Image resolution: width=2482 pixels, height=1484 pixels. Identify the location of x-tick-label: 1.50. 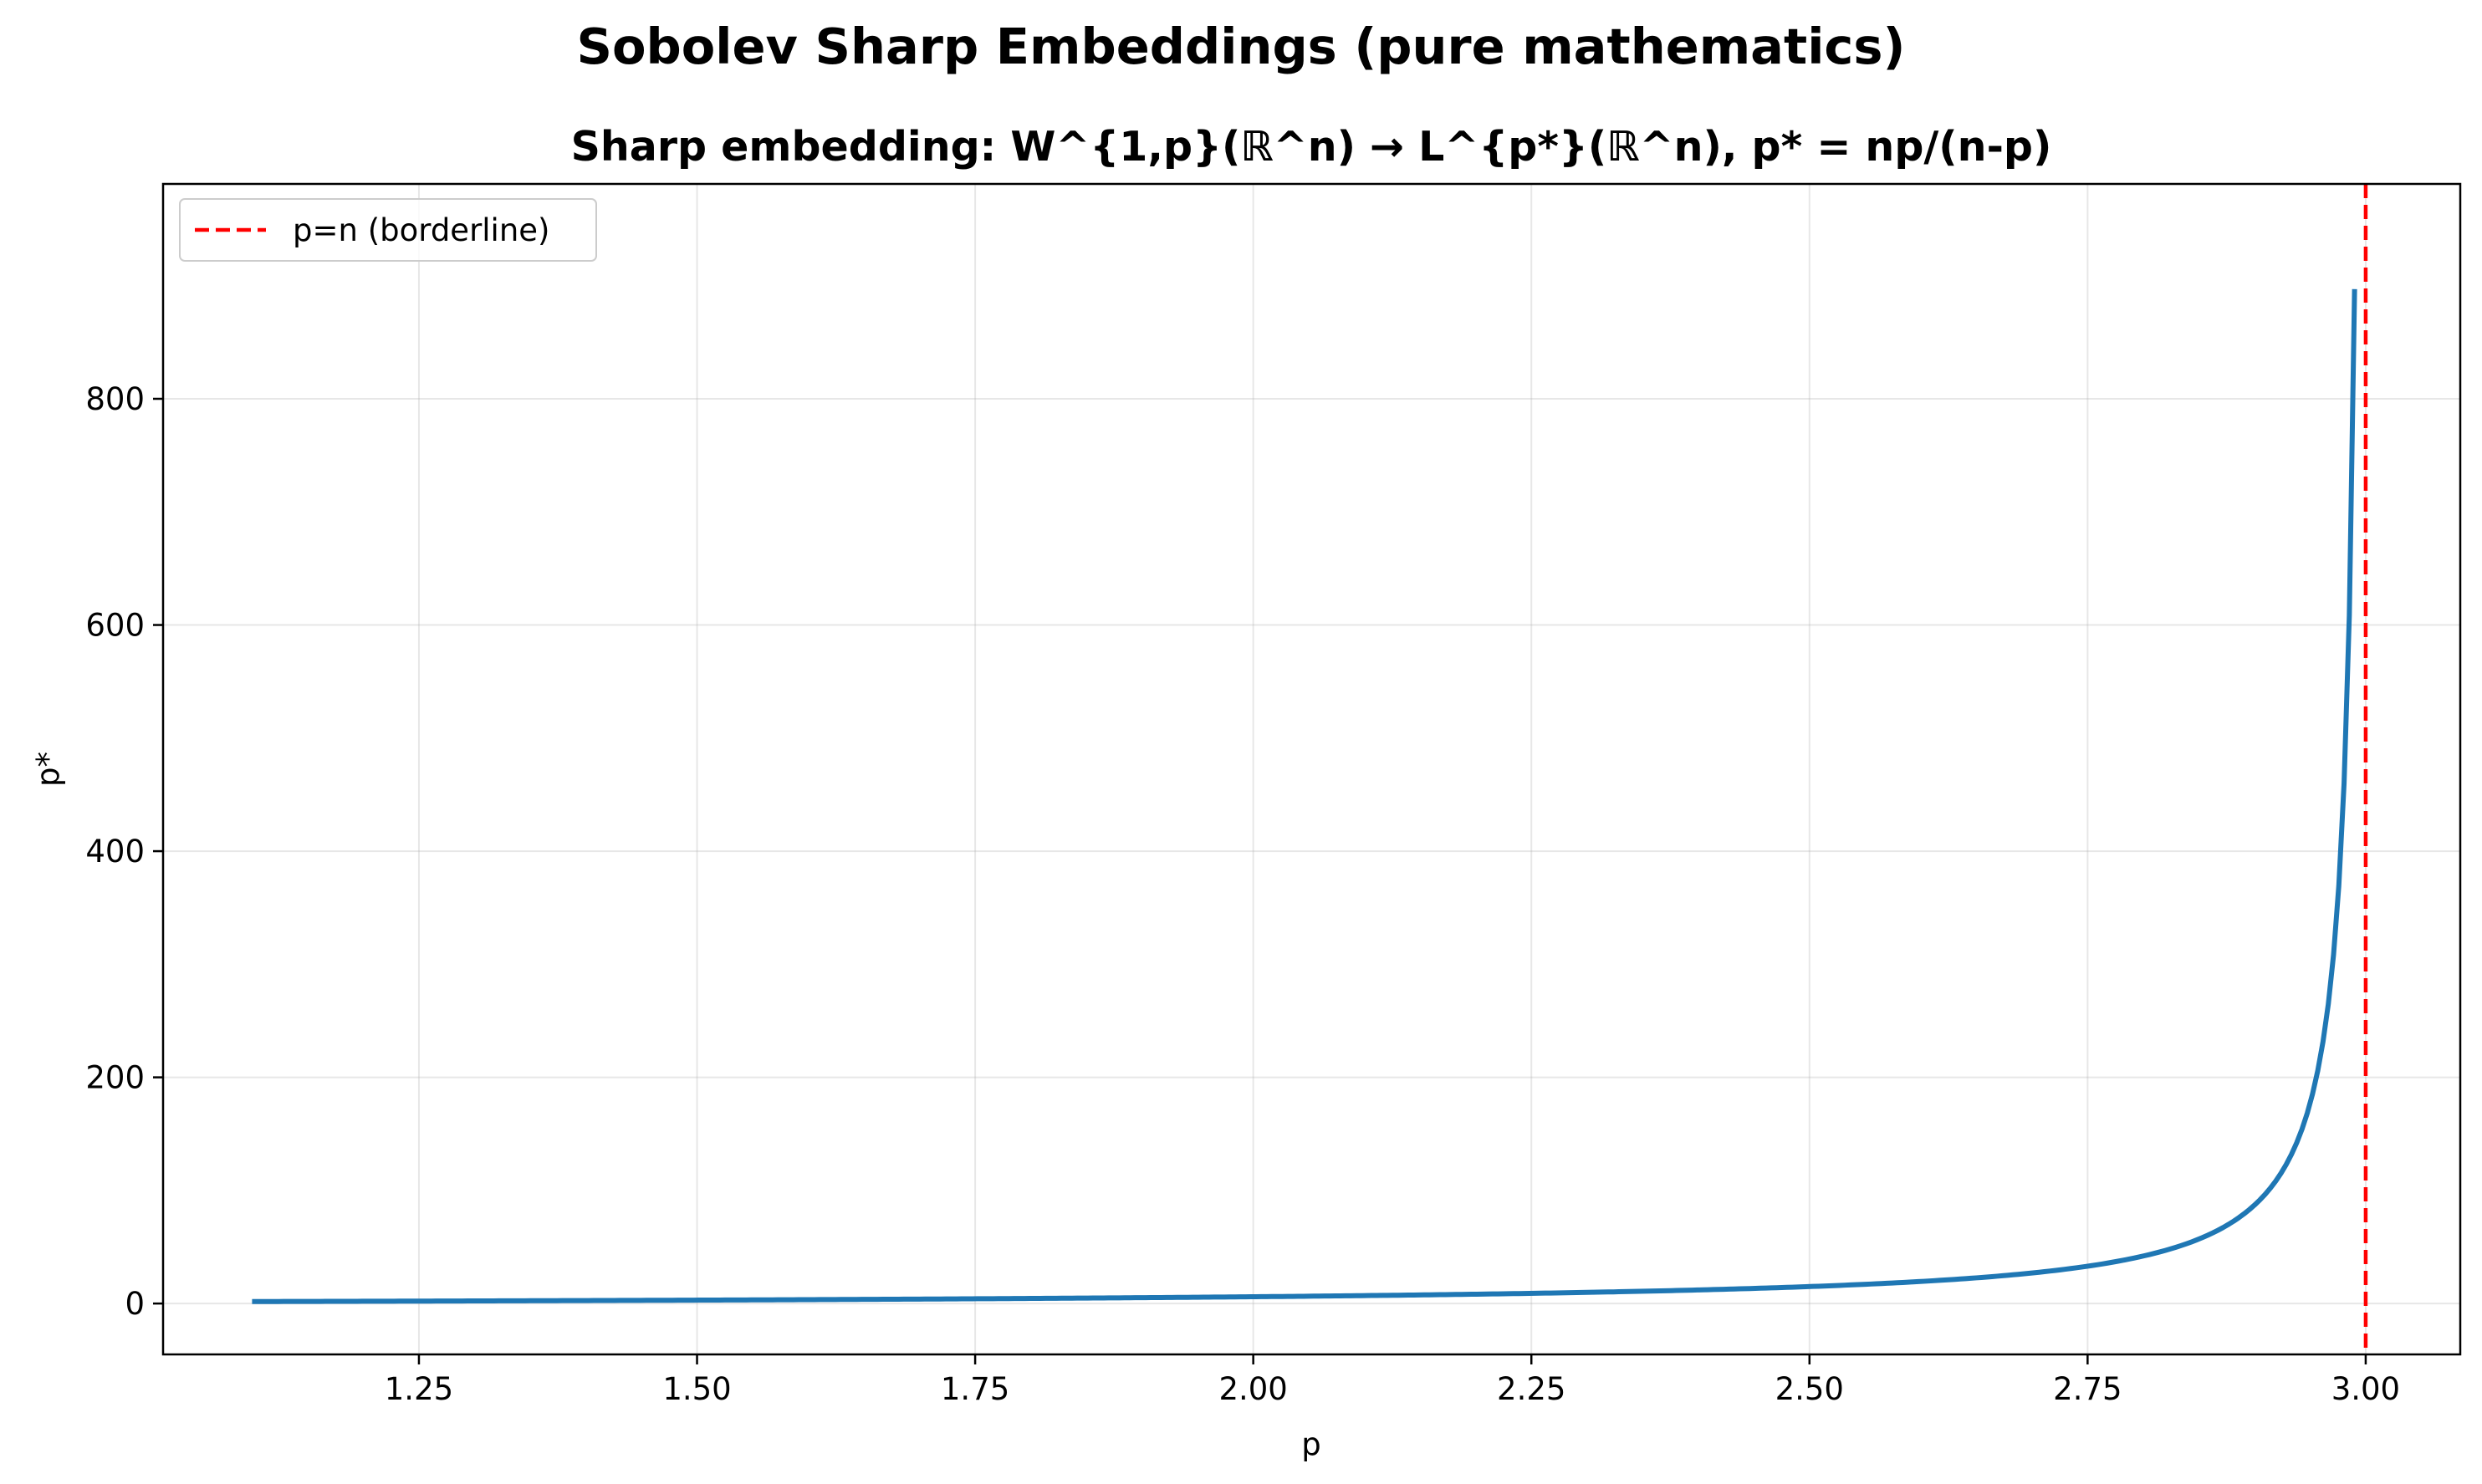
(696, 1389).